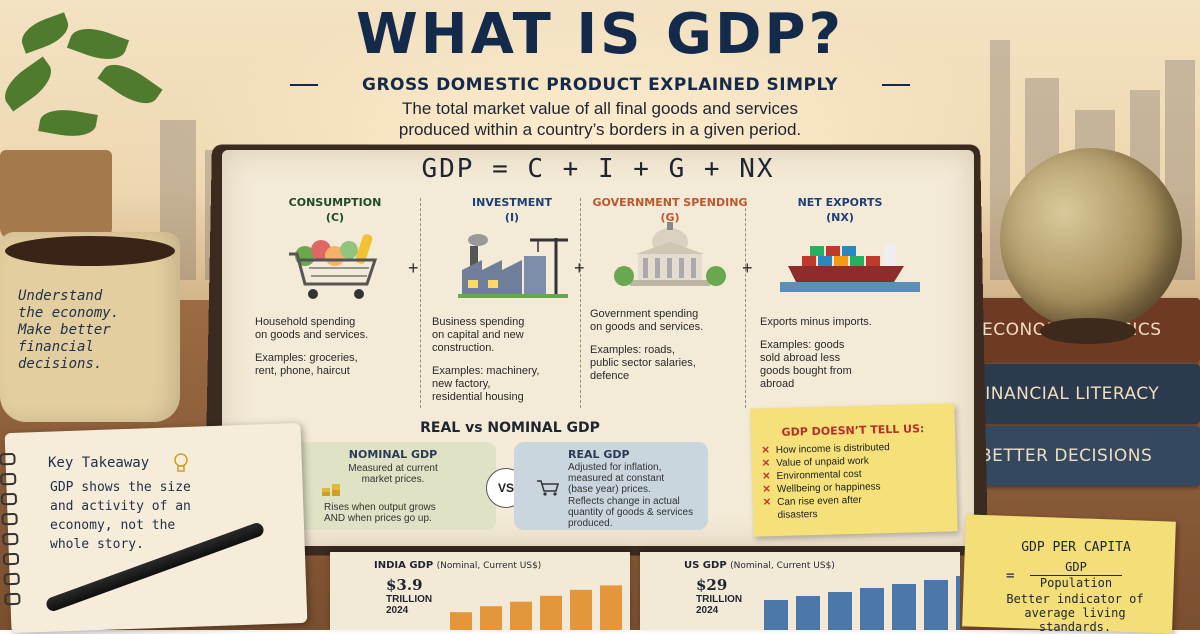 Image resolution: width=1200 pixels, height=634 pixels. I want to click on examples-line: Examples: machinery,, so click(486, 371).